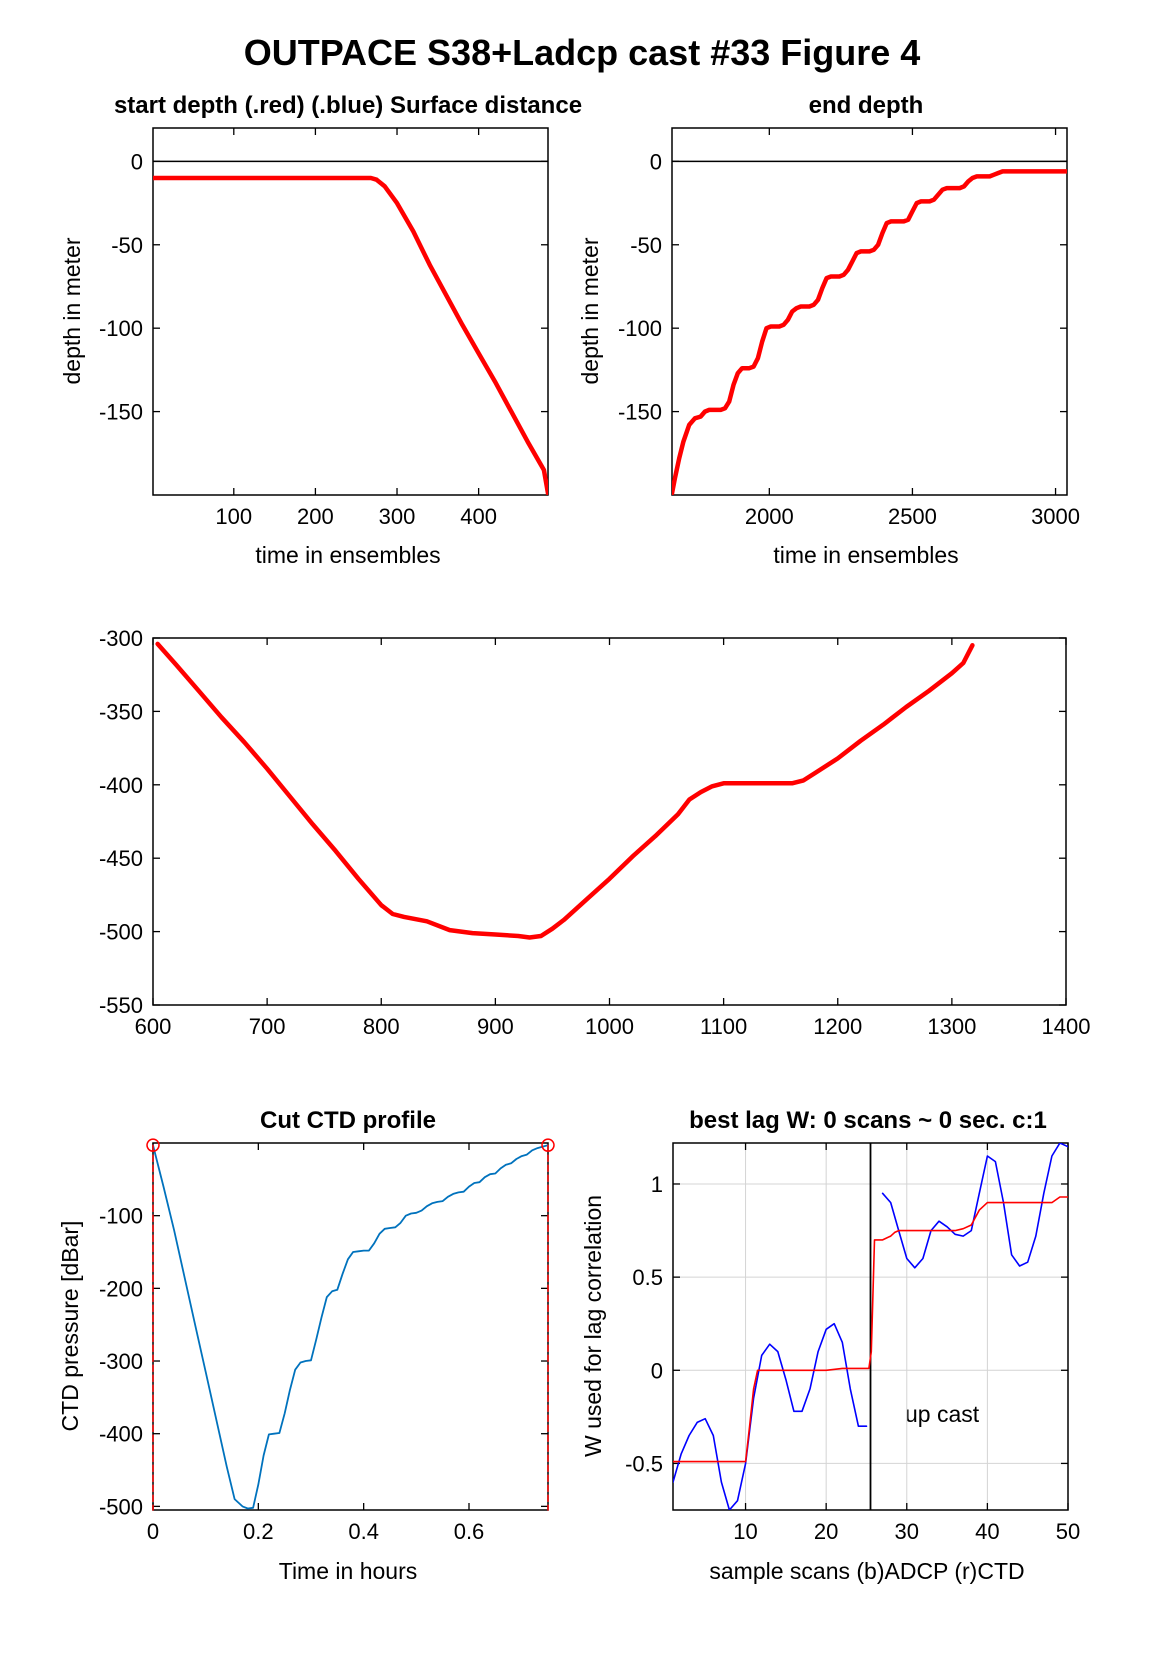 The width and height of the screenshot is (1165, 1679). What do you see at coordinates (347, 555) in the screenshot?
I see `start-depth-xlabel: time in ensembles` at bounding box center [347, 555].